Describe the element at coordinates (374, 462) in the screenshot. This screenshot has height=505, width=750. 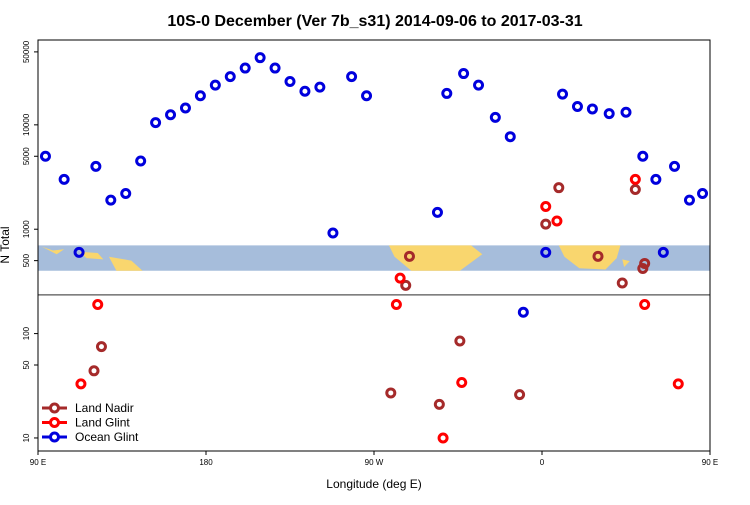
I see `x-tick-label: 90 W` at that location.